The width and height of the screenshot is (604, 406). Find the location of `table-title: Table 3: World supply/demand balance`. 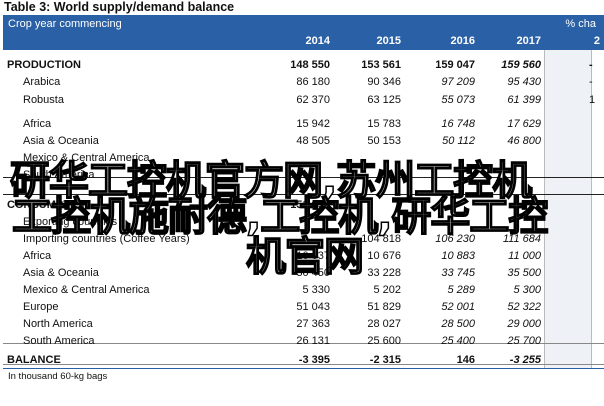

table-title: Table 3: World supply/demand balance is located at coordinates (119, 7).